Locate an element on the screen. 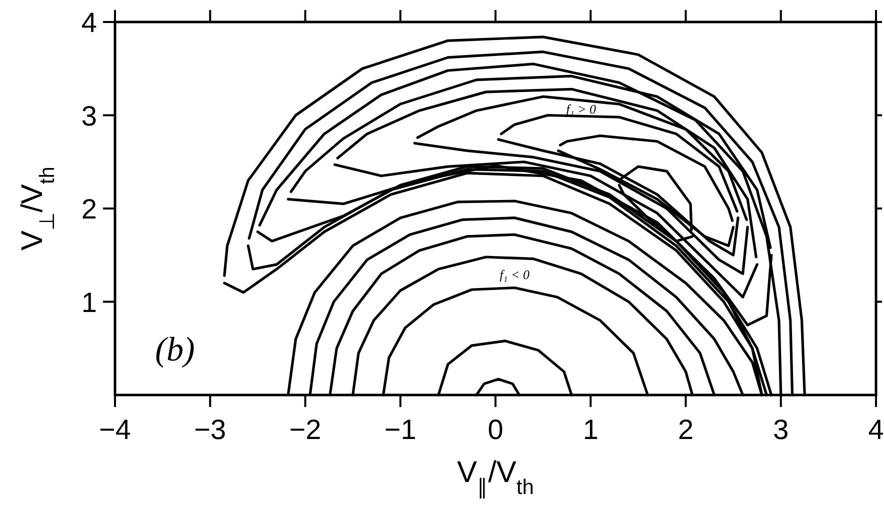 The image size is (884, 512). y-tick-label: 2 is located at coordinates (89, 209).